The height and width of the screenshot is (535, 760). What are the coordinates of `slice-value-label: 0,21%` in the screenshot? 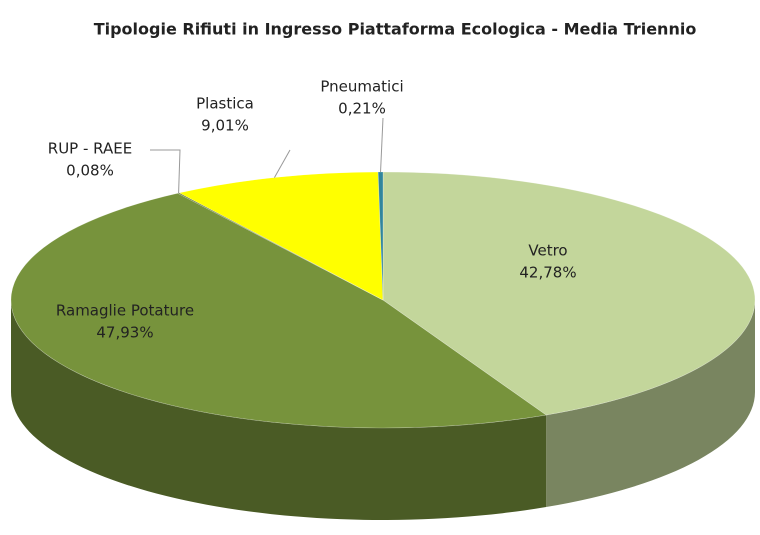 It's located at (362, 109).